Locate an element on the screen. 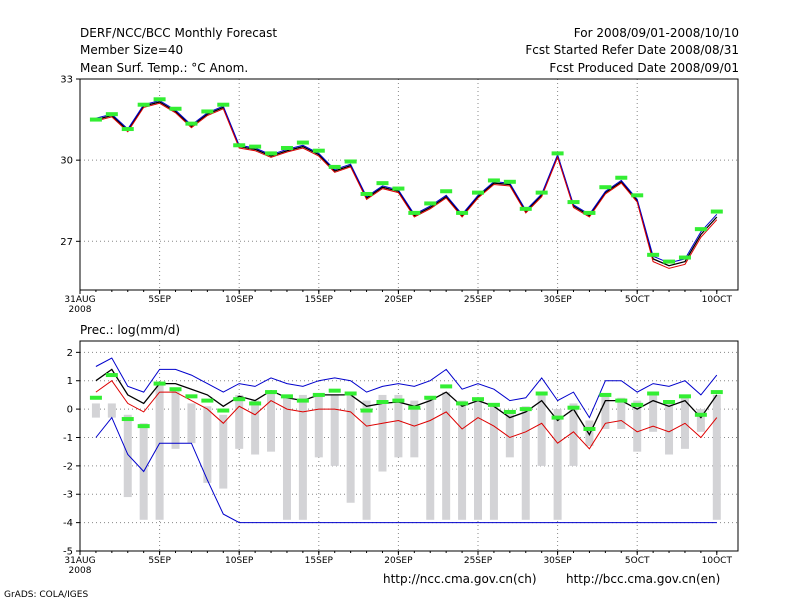 This screenshot has height=602, width=800. chart-title: DERF/NCC/BCC Monthly Forecast is located at coordinates (179, 33).